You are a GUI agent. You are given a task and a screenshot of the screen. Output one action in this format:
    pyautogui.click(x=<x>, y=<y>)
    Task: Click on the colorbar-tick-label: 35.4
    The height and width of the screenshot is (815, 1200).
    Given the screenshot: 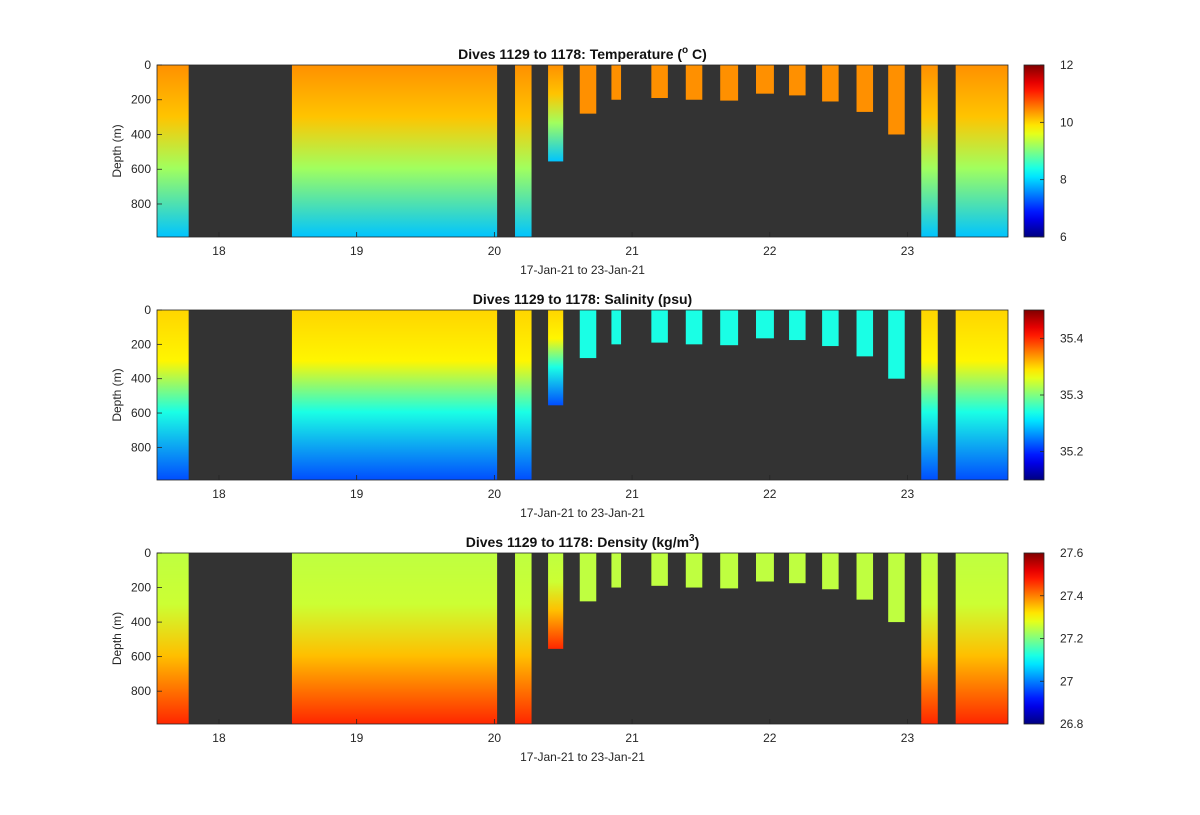 What is the action you would take?
    pyautogui.click(x=1072, y=338)
    